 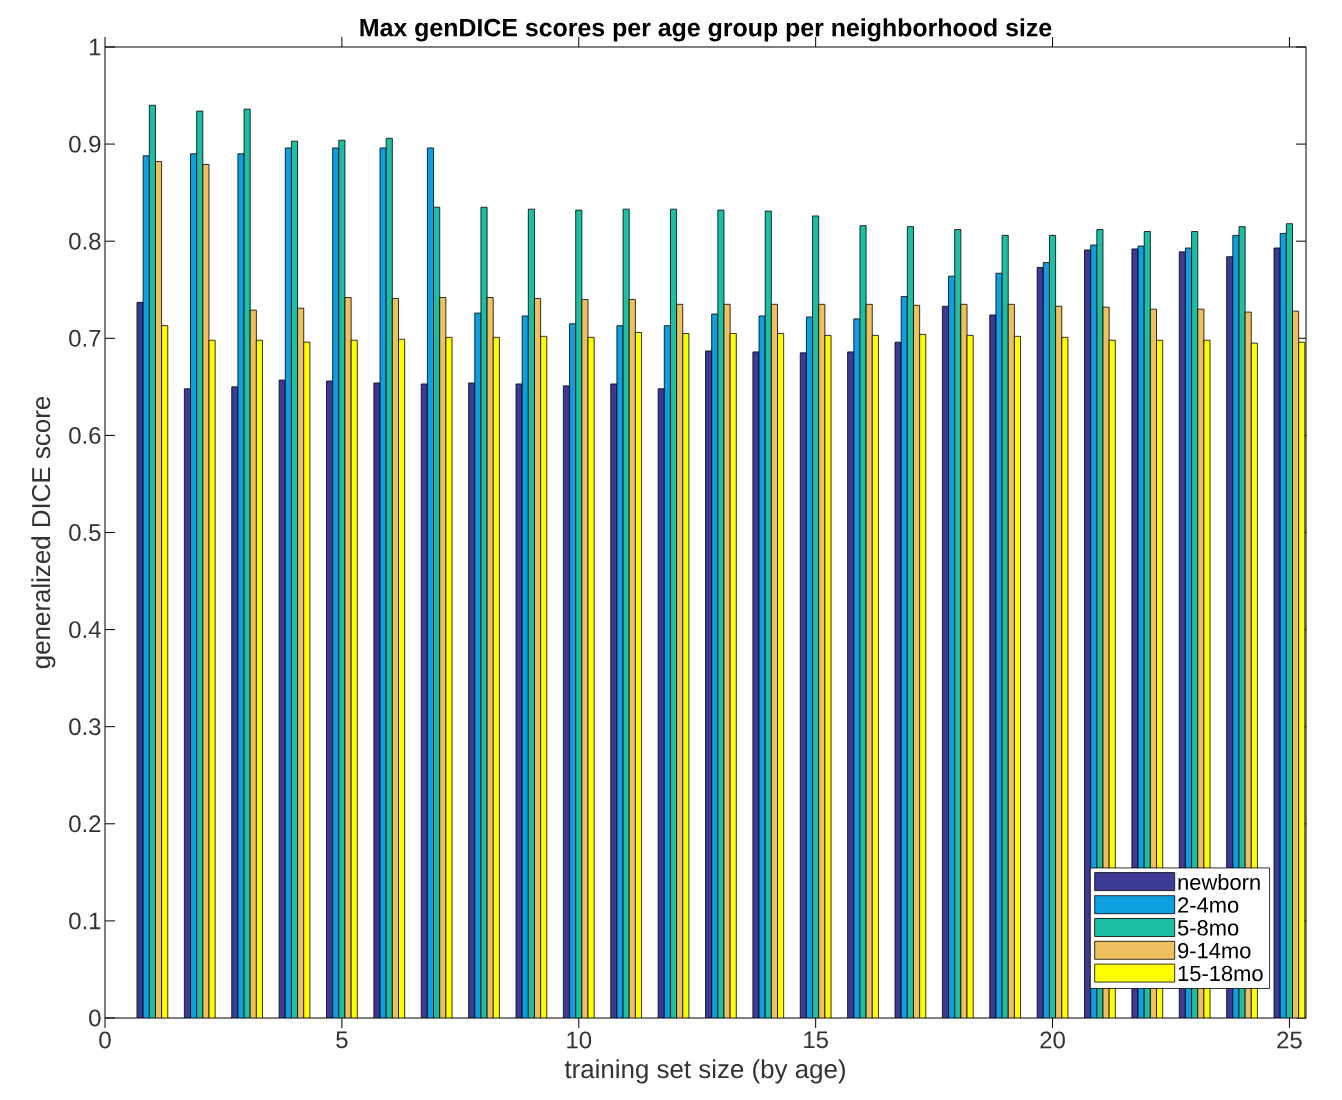 What do you see at coordinates (85, 532) in the screenshot?
I see `y-tick-label: 0.5` at bounding box center [85, 532].